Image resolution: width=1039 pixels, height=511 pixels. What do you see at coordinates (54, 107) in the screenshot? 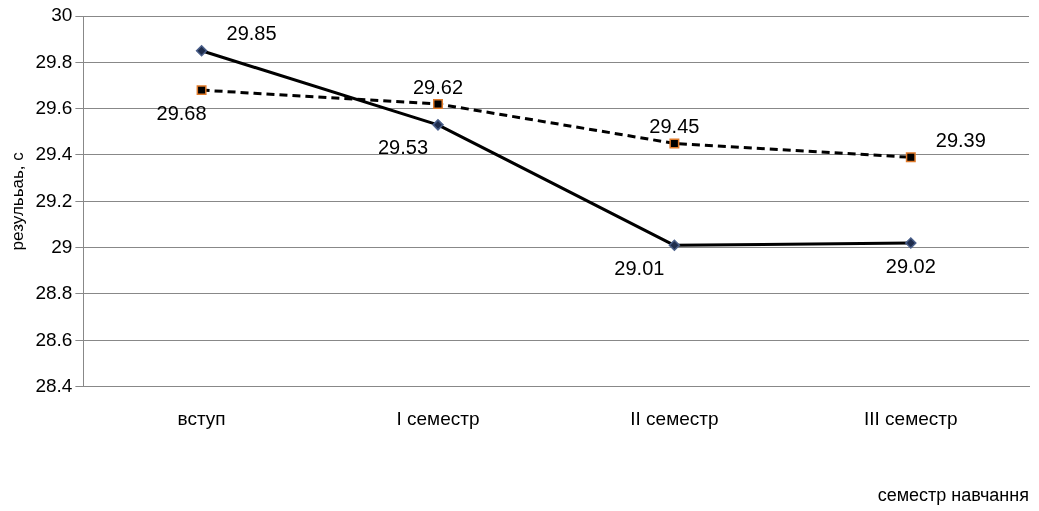
I see `y-tick-label: 29.6` at bounding box center [54, 107].